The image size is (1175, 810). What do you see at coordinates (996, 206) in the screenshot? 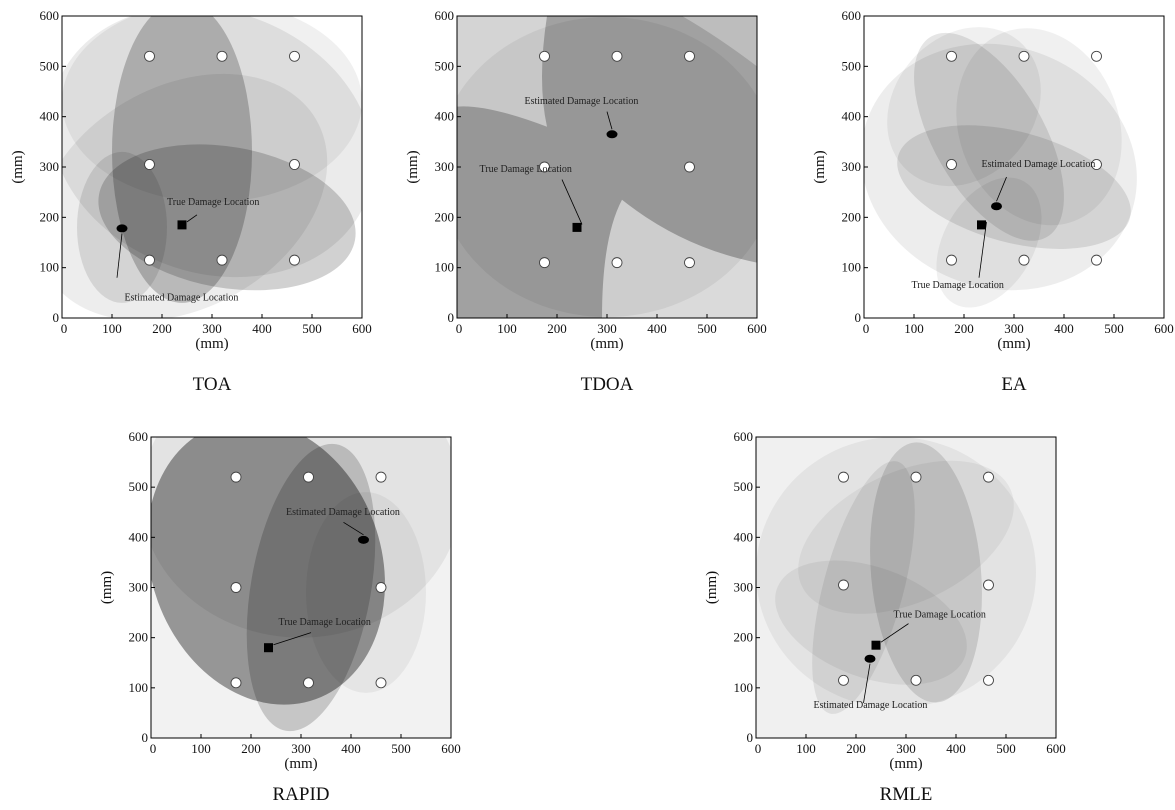
I see `estimated-damage-marker` at bounding box center [996, 206].